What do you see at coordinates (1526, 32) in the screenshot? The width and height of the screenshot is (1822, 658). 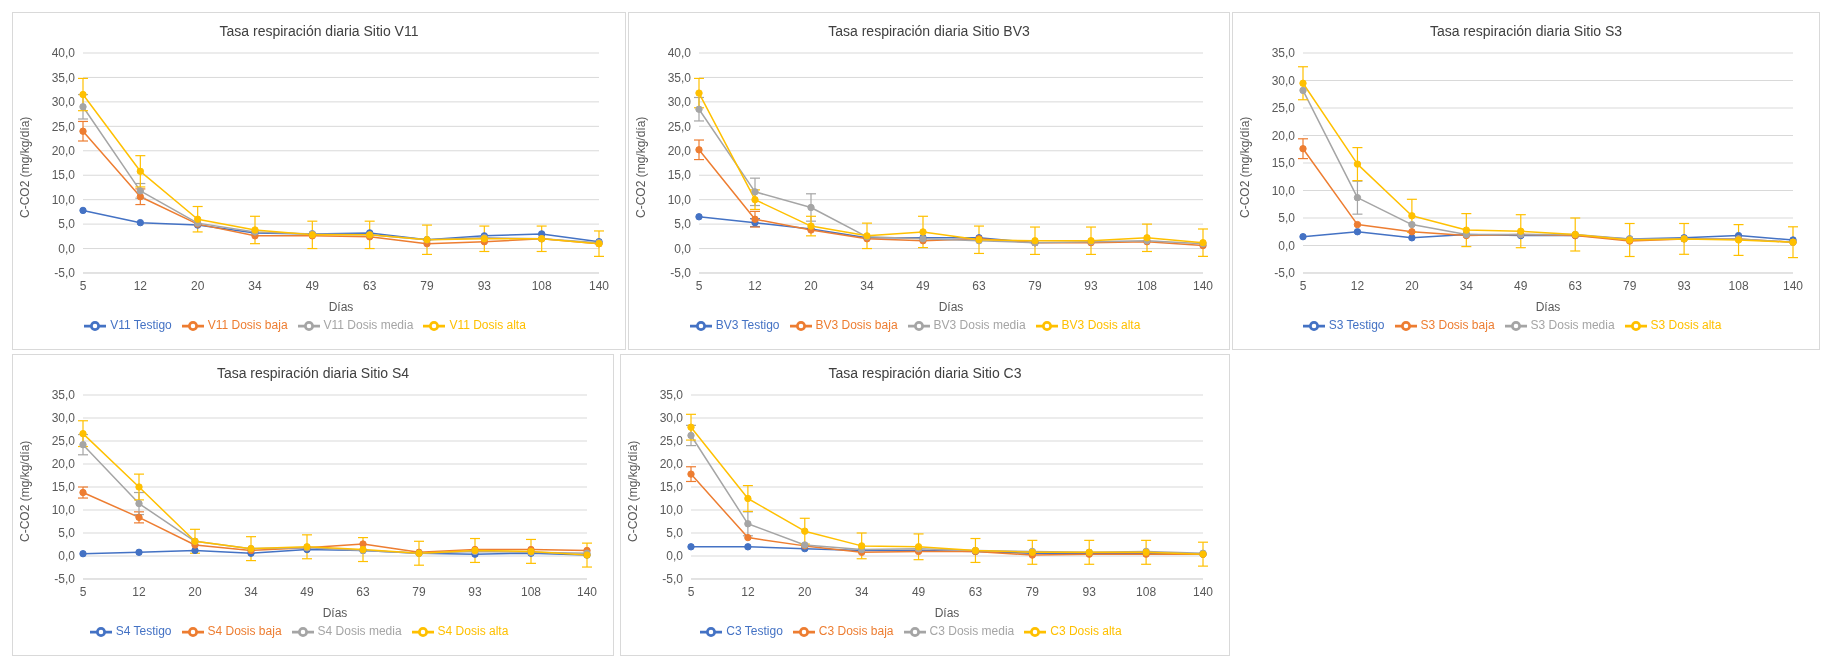 I see `chart-title: Tasa respiración diaria Sitio S3` at bounding box center [1526, 32].